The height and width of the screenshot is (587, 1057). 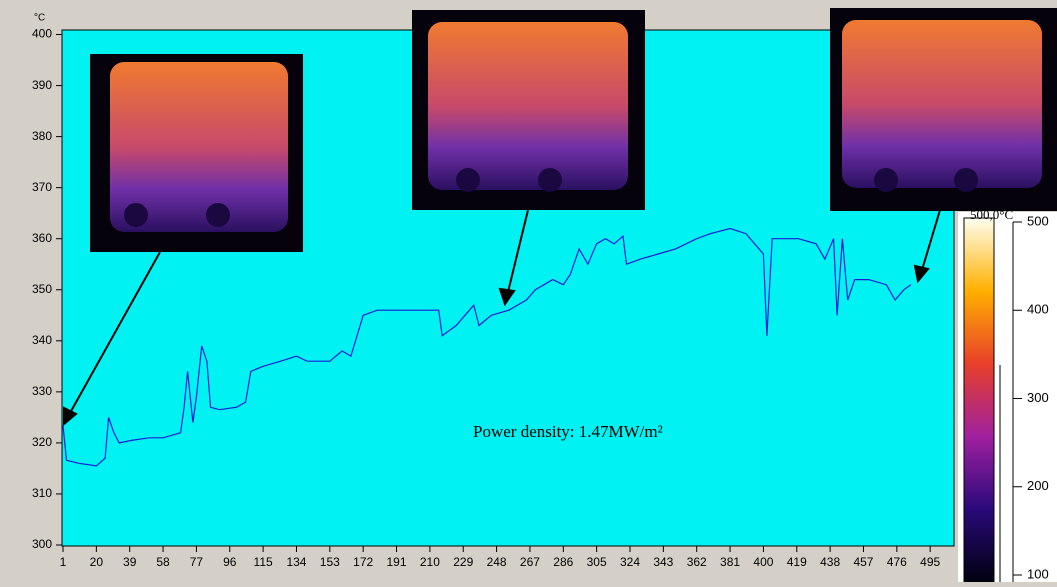 What do you see at coordinates (463, 562) in the screenshot?
I see `x-tick-label: 229` at bounding box center [463, 562].